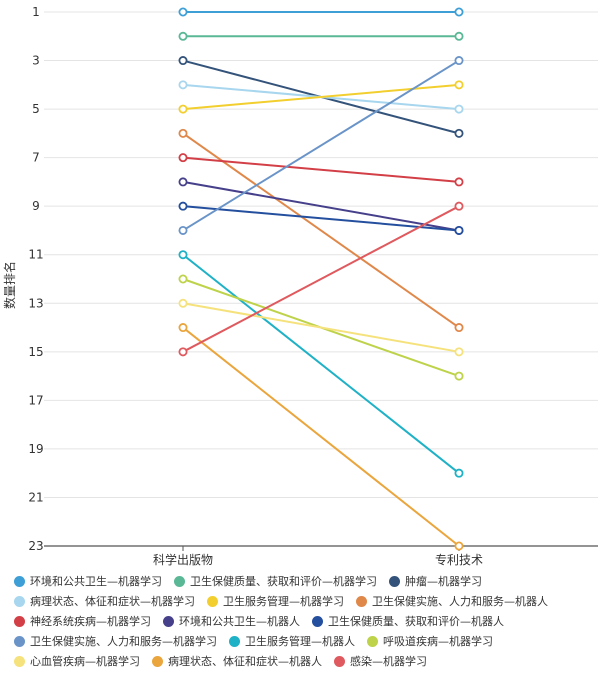  What do you see at coordinates (438, 641) in the screenshot?
I see `legend-label: 呼吸道疾病—机器学习` at bounding box center [438, 641].